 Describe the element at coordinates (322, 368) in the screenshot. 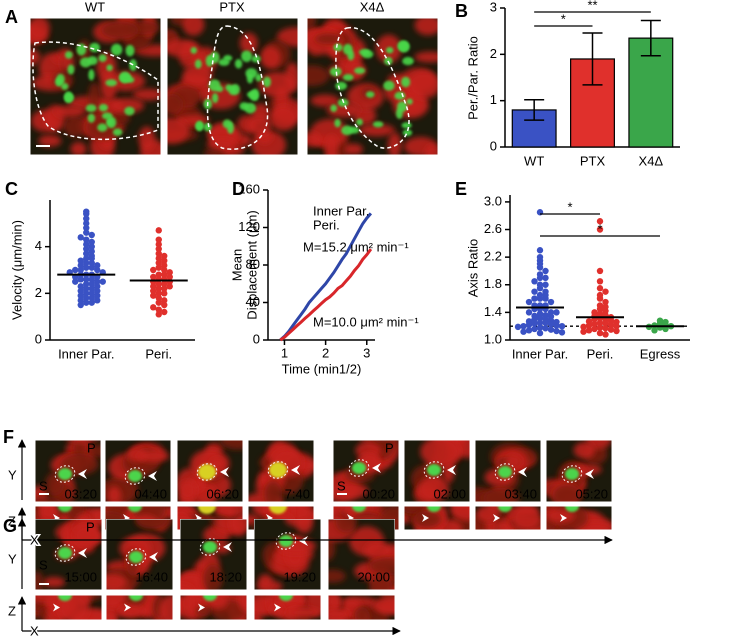

I see `x-axis-label: Time (min1/2)` at that location.